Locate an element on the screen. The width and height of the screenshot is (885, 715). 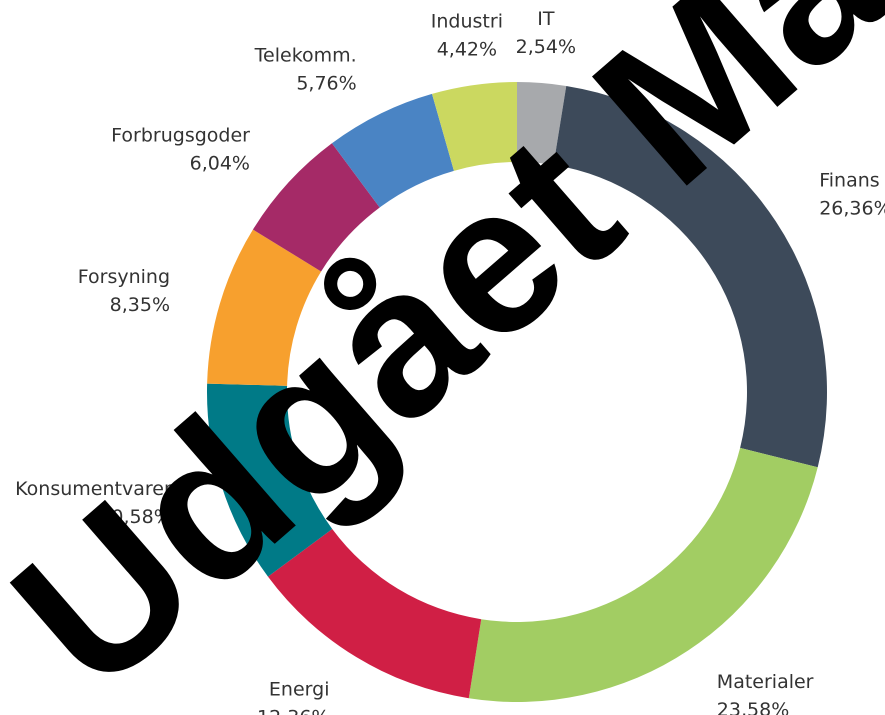
category-label: Materialer is located at coordinates (765, 682).